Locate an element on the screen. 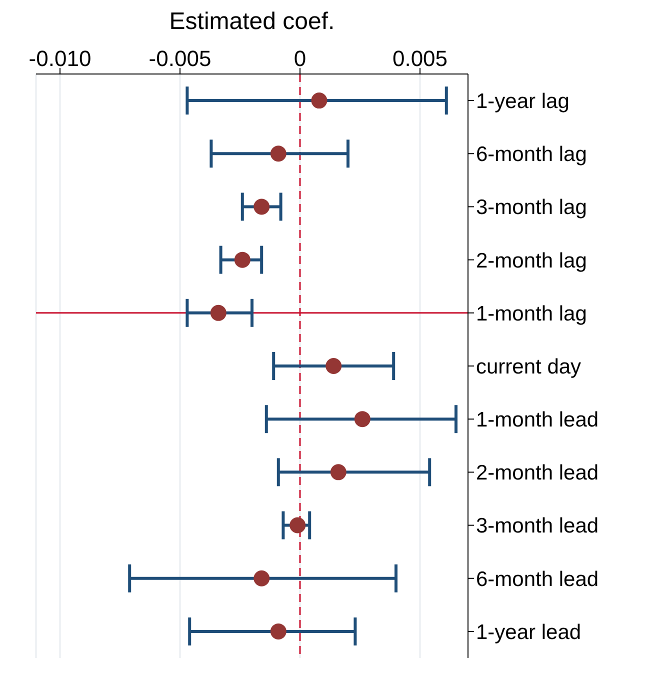  y-tick-label: 3-month lag is located at coordinates (531, 208).